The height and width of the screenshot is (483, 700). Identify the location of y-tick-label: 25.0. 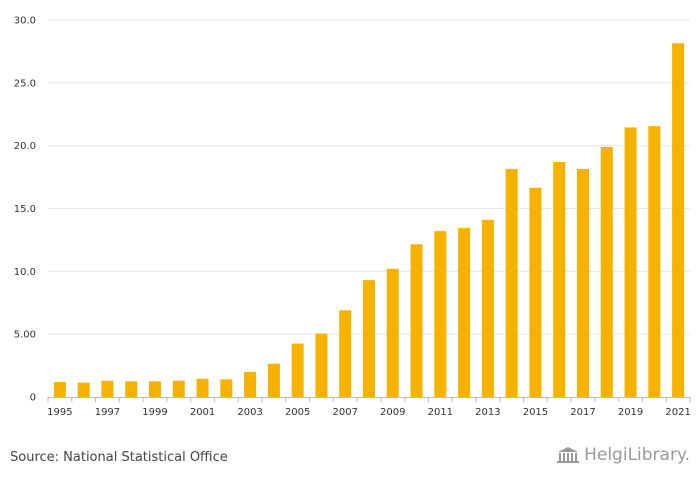
(25, 83).